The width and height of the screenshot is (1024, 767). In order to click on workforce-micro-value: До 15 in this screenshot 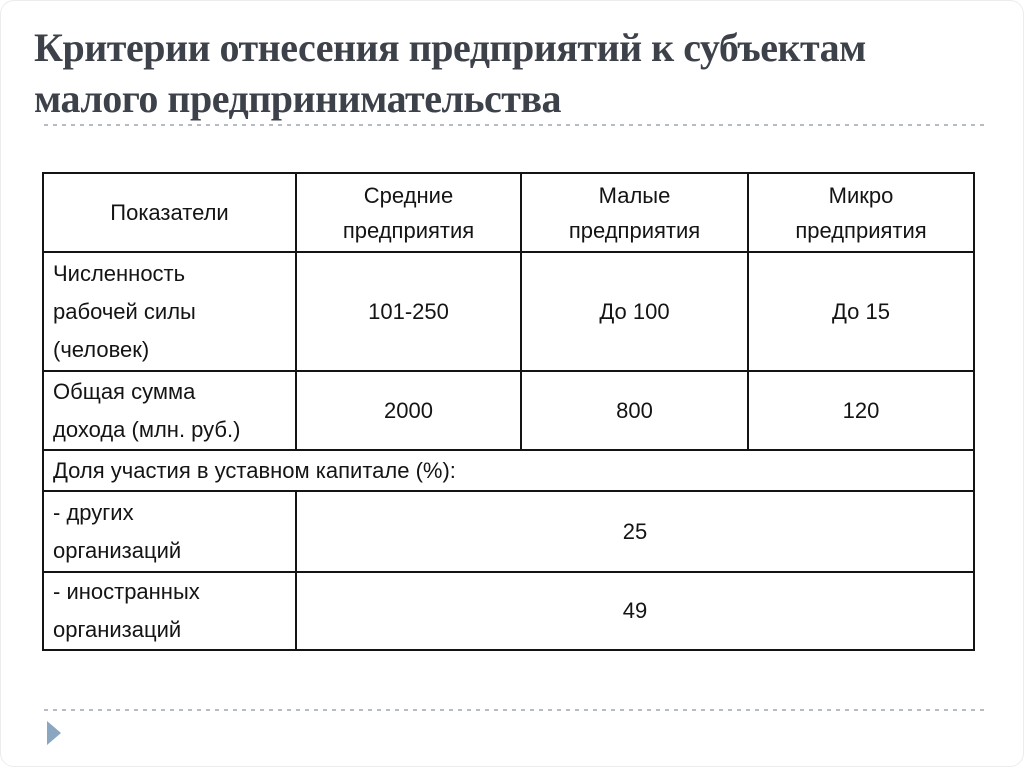, I will do `click(861, 311)`.